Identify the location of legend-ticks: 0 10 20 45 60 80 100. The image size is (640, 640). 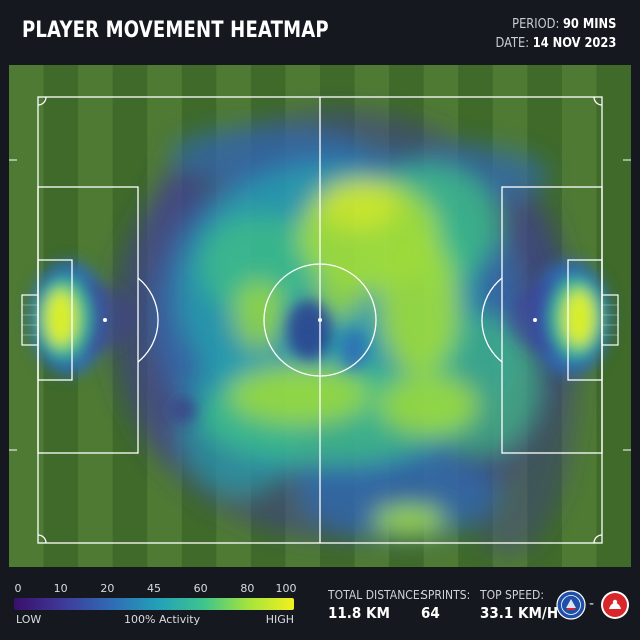
(155, 589).